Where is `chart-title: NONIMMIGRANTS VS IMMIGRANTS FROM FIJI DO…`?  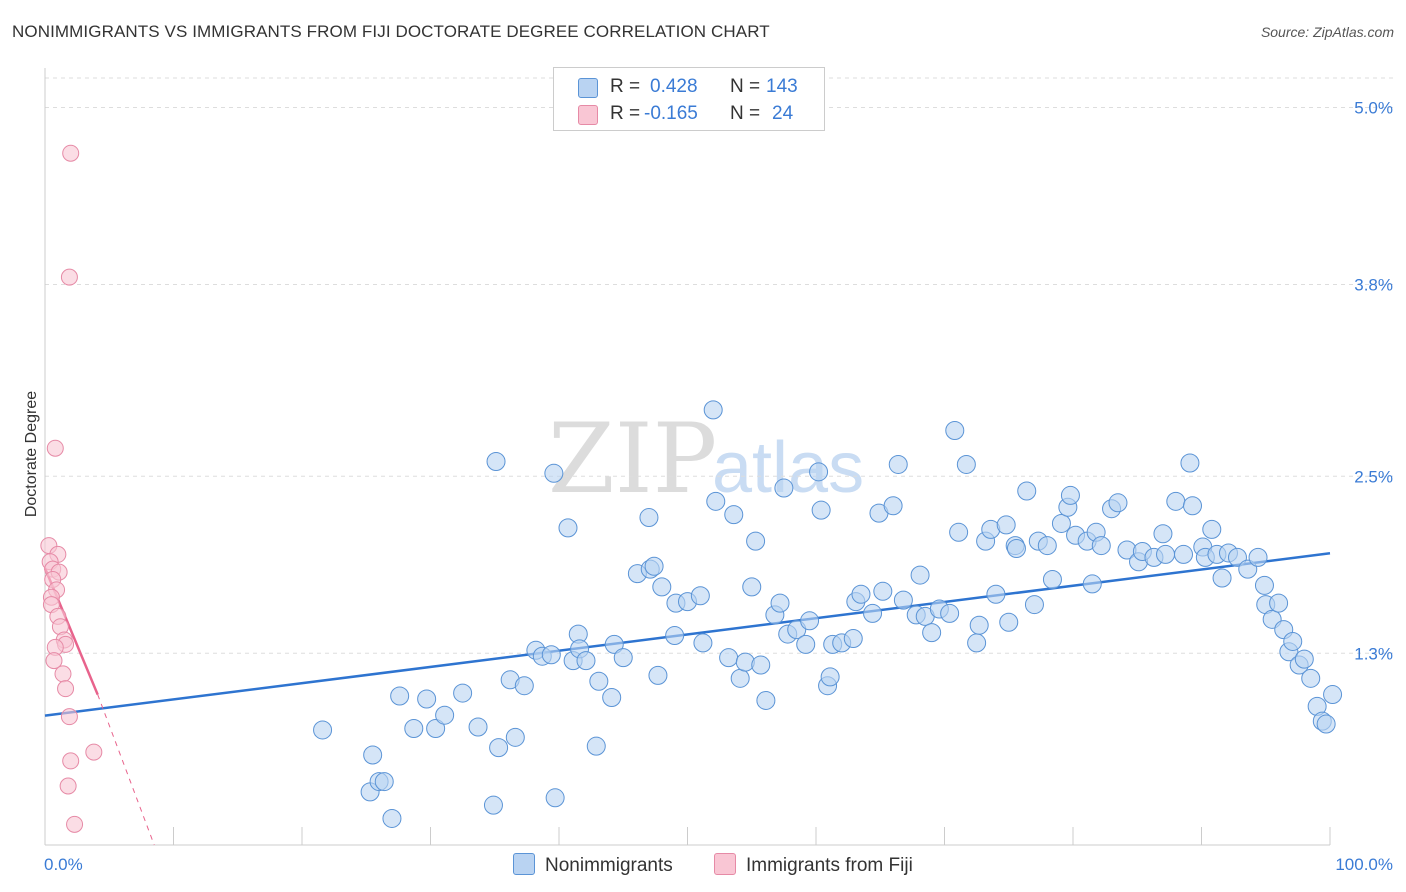 chart-title: NONIMMIGRANTS VS IMMIGRANTS FROM FIJI DO… is located at coordinates (391, 31).